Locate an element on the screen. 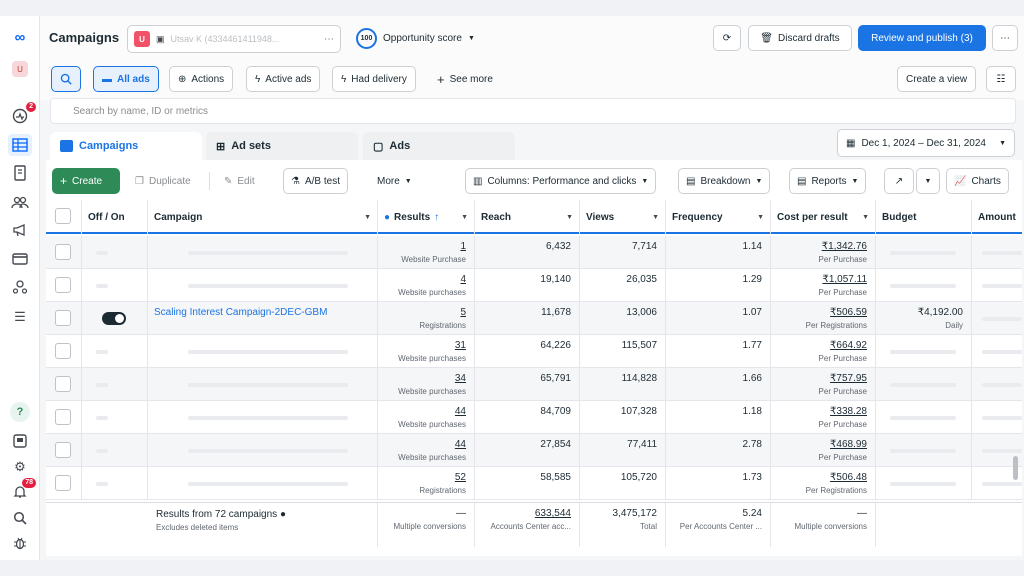 The width and height of the screenshot is (1024, 576). date-range-picker: ▦ Dec 1, 2024 – Dec 31, 2024 ▼ is located at coordinates (926, 143).